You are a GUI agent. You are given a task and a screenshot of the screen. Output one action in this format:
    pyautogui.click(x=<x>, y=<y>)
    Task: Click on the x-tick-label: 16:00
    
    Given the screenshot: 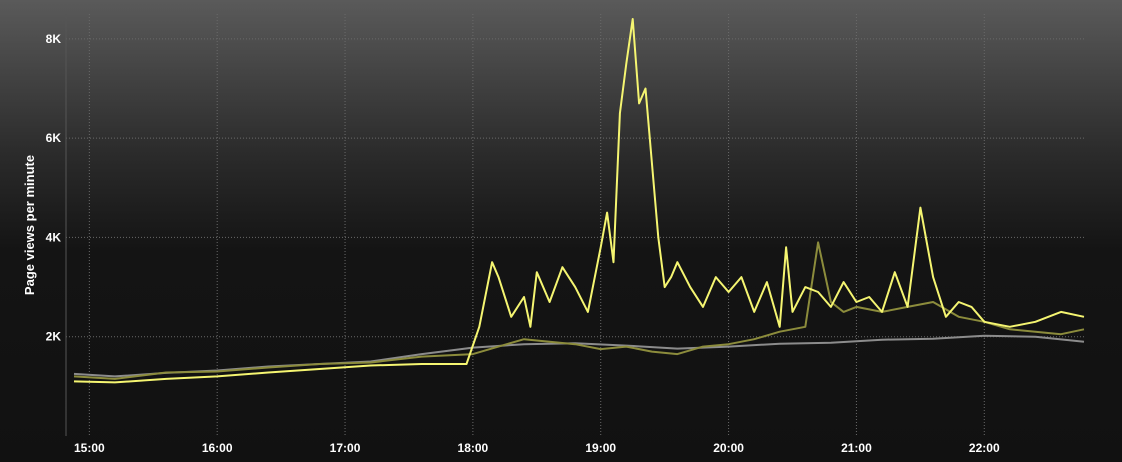 What is the action you would take?
    pyautogui.click(x=217, y=448)
    